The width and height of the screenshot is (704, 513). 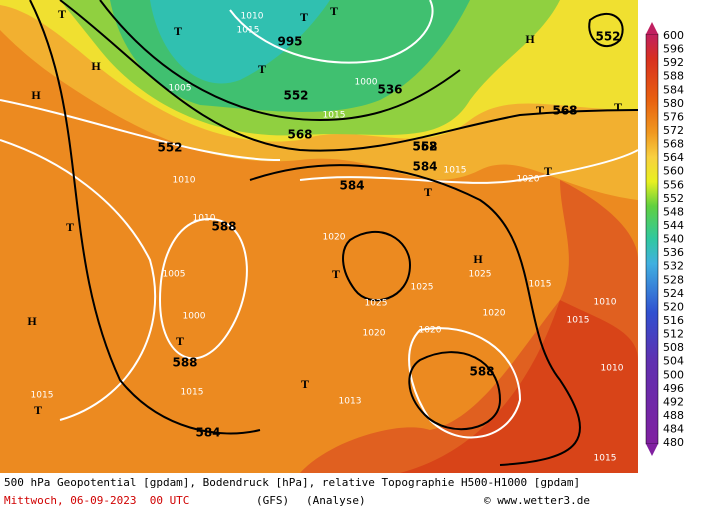 I want to click on colorbar-label: 588, so click(x=673, y=76).